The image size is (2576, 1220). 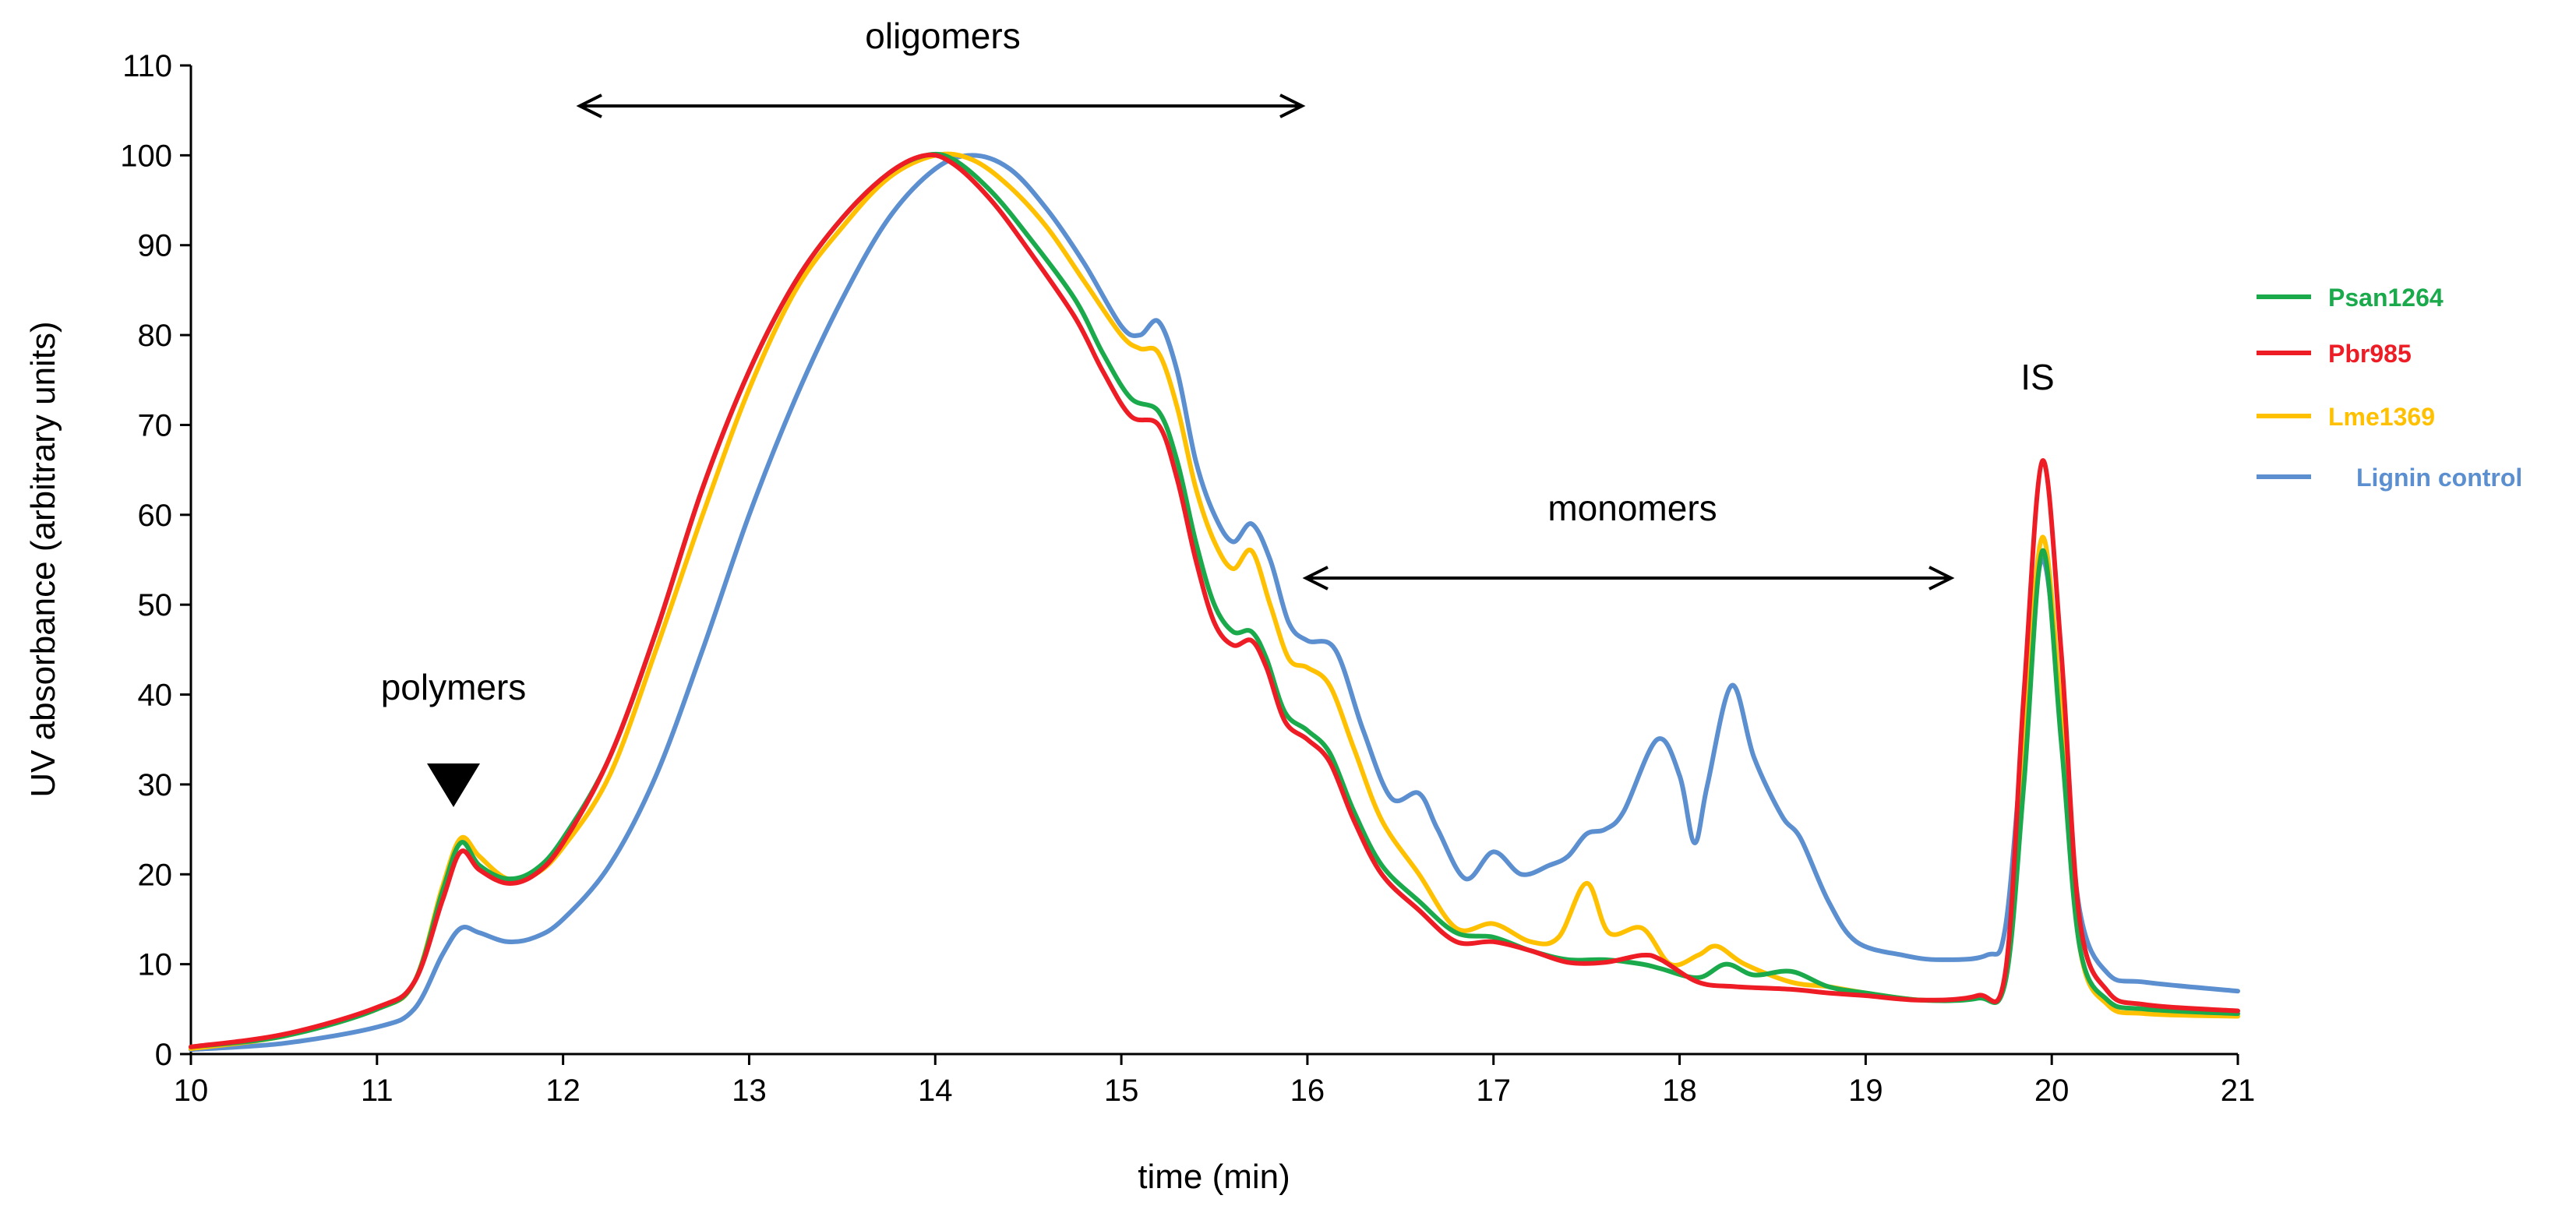 What do you see at coordinates (1214, 1177) in the screenshot?
I see `x-axis-title: time (min)` at bounding box center [1214, 1177].